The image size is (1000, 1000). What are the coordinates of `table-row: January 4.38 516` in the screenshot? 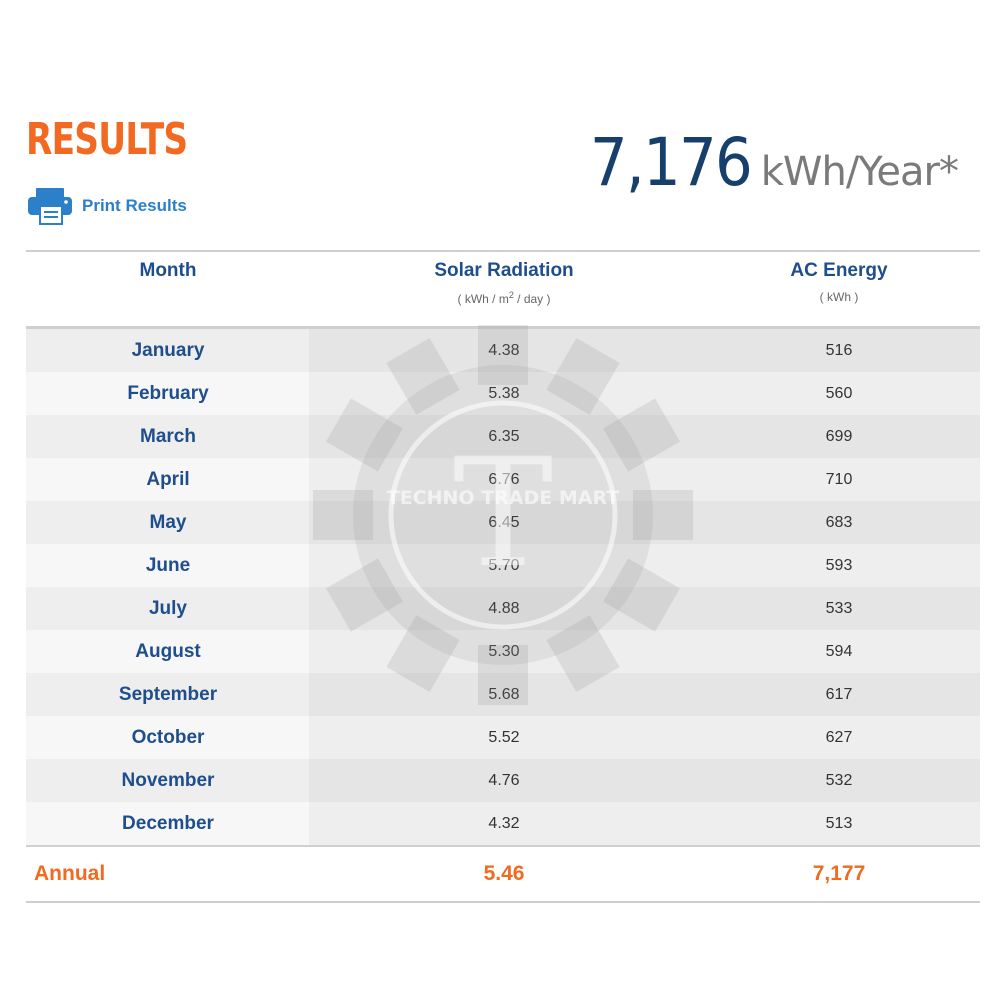 It's located at (503, 350).